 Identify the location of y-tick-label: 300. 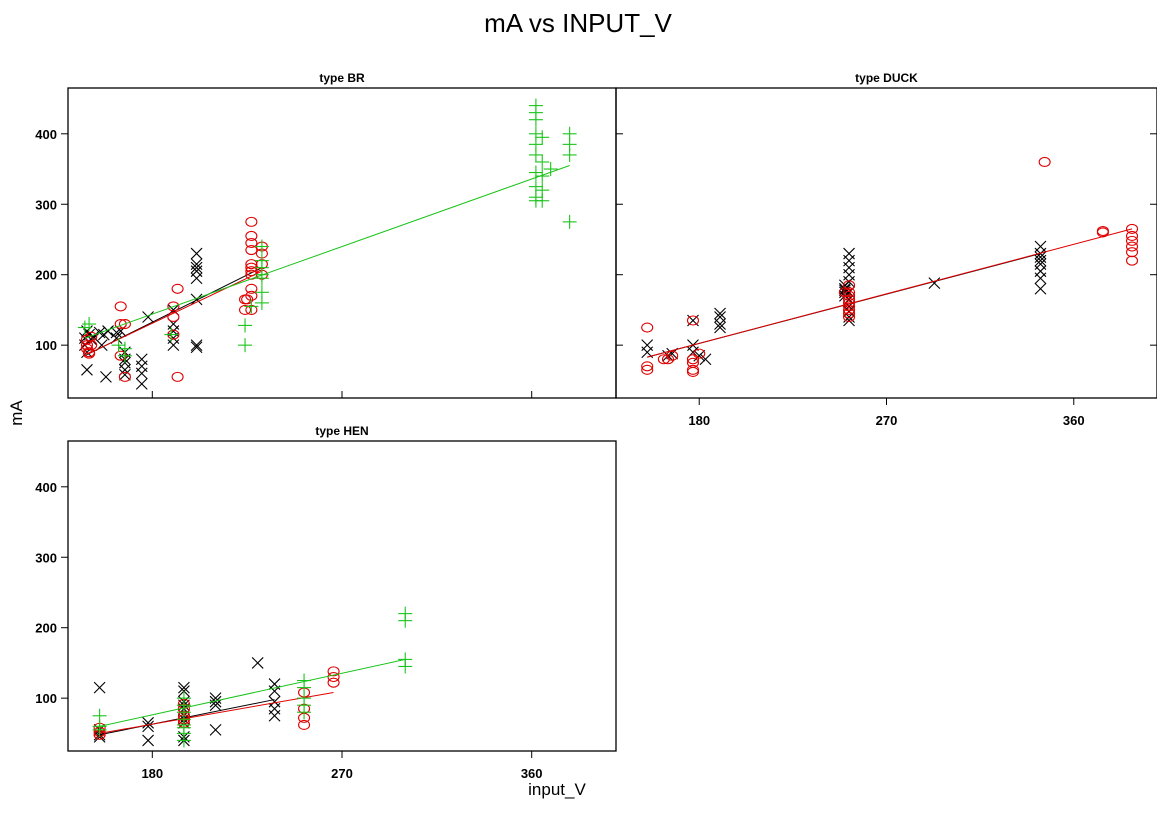
(46, 204).